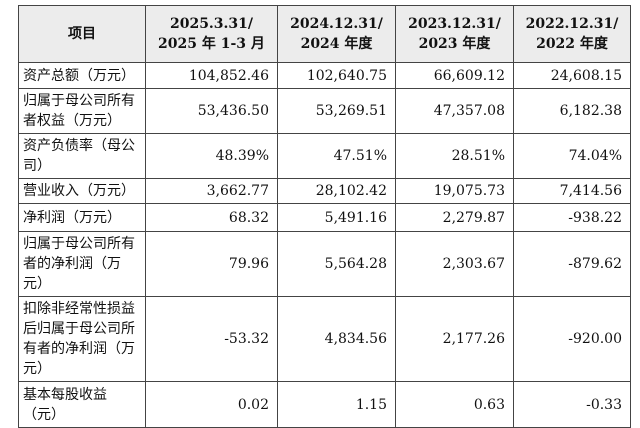  Describe the element at coordinates (572, 75) in the screenshot. I see `value-cell: 24,608.15` at that location.